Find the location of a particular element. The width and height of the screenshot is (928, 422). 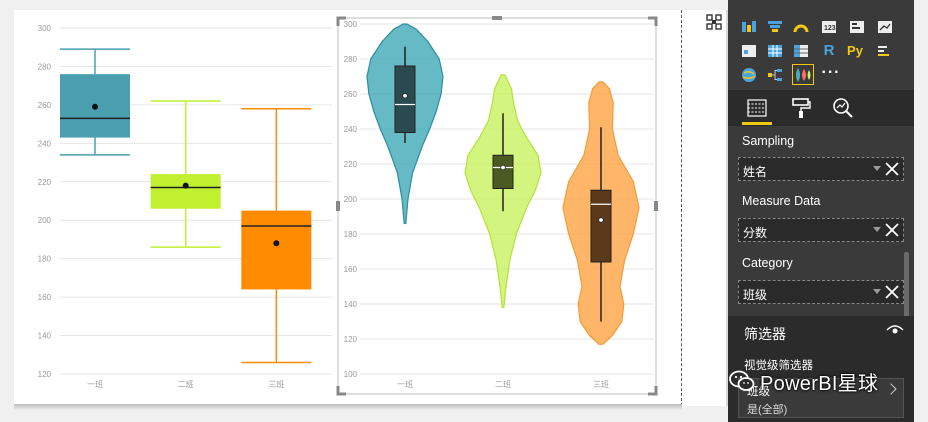

watermark: PowerBI星球 is located at coordinates (823, 381).